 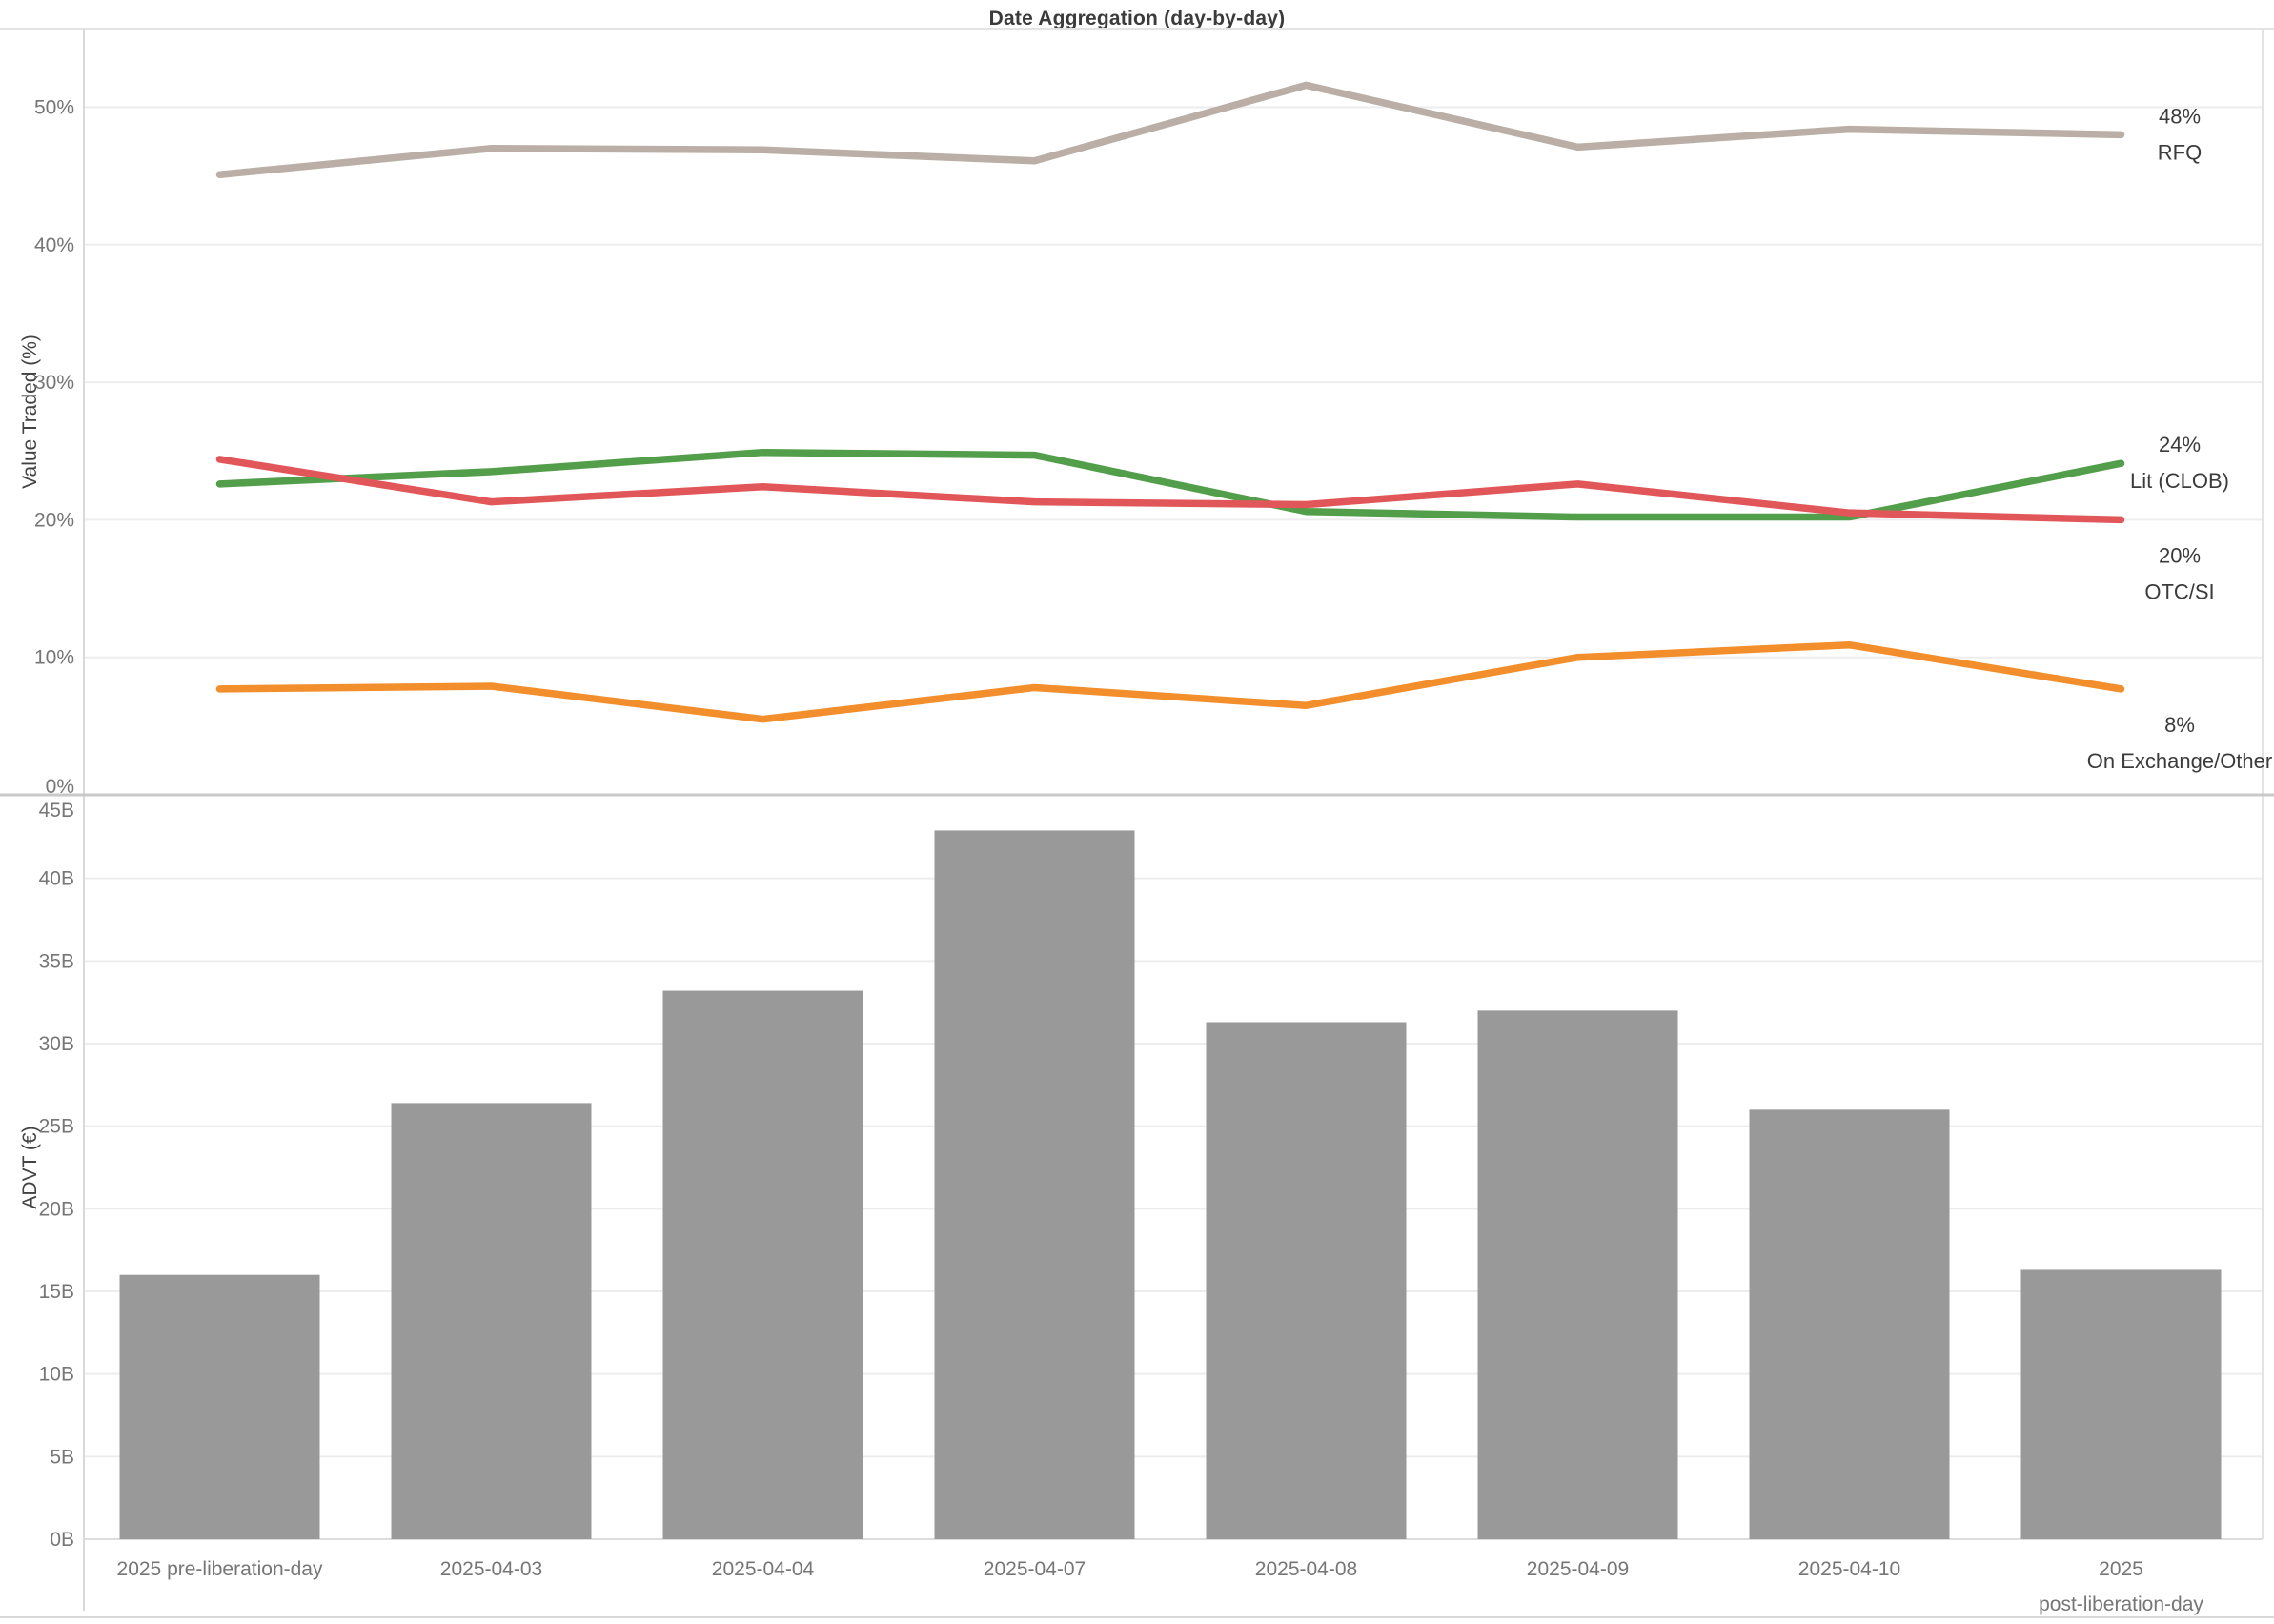 What do you see at coordinates (54, 245) in the screenshot?
I see `y-tick-label-40%: 40%` at bounding box center [54, 245].